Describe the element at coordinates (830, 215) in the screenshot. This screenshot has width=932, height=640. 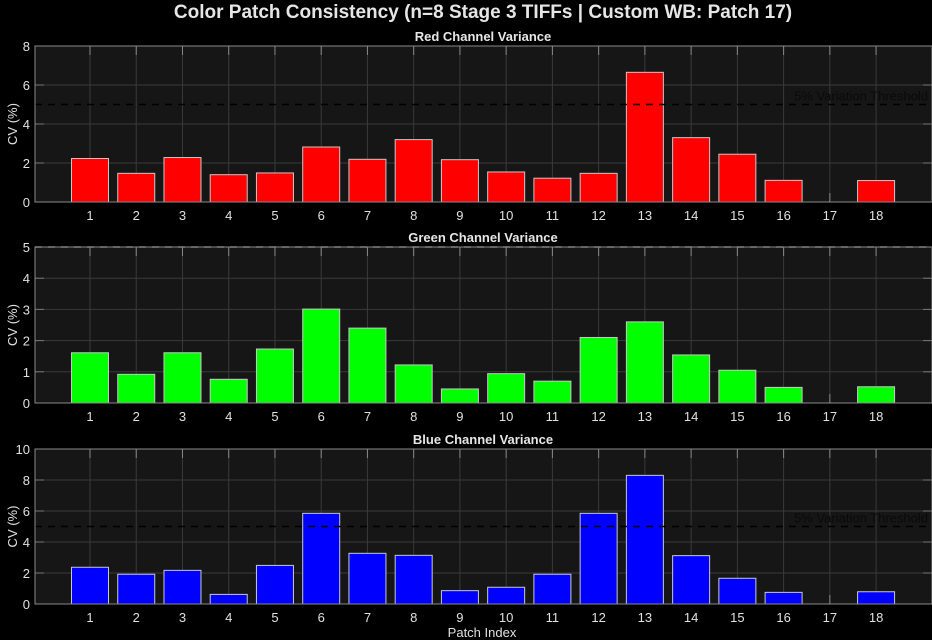
I see `x-tick-label: 17` at that location.